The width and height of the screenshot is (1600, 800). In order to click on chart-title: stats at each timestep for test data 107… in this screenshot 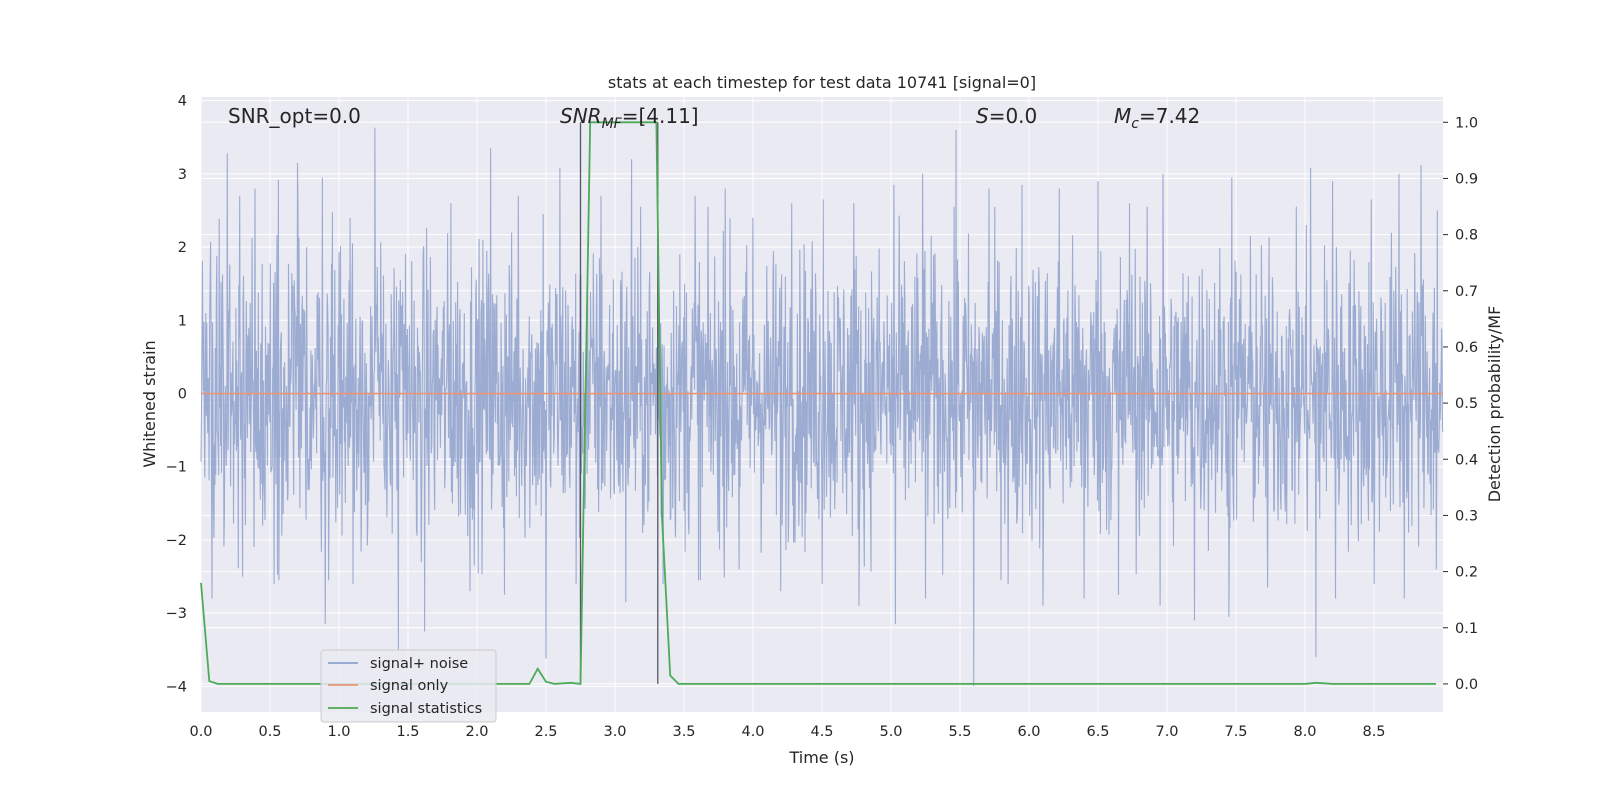, I will do `click(822, 82)`.